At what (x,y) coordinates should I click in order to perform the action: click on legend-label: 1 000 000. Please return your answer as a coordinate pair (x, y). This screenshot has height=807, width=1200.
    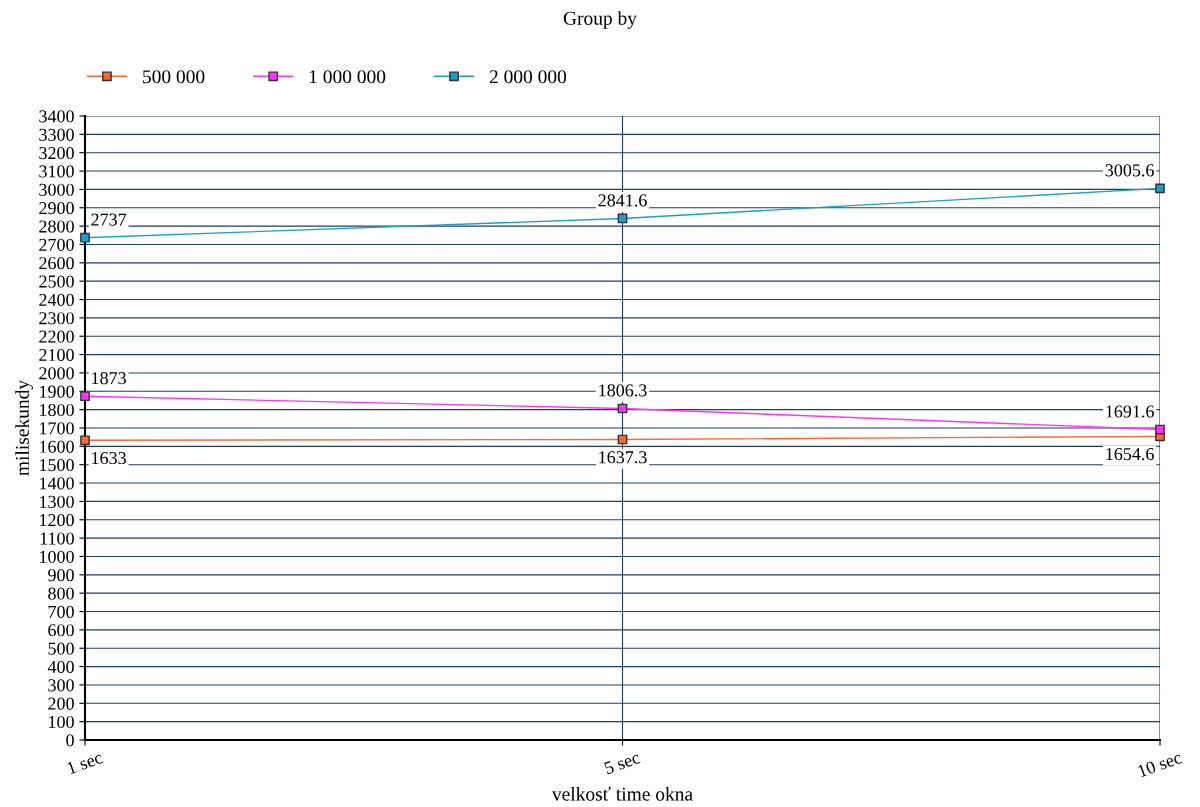
    Looking at the image, I should click on (347, 77).